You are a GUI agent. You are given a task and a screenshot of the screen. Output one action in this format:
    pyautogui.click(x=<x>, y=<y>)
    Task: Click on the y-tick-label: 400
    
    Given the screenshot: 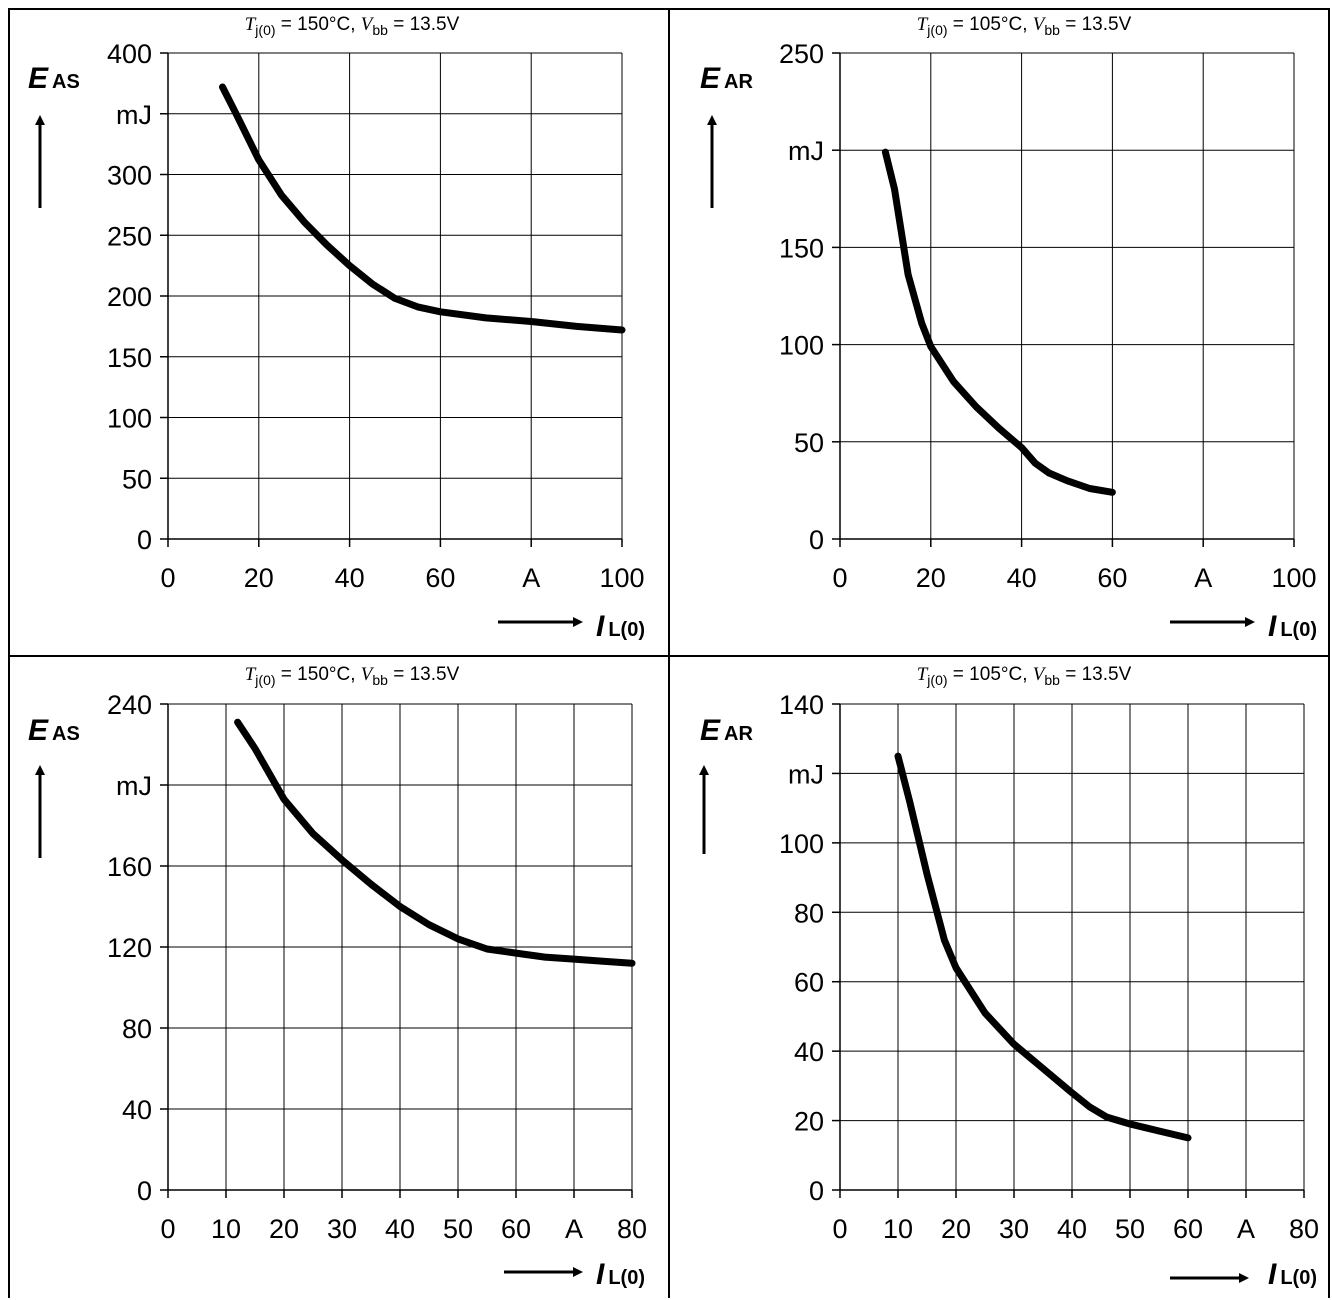 What is the action you would take?
    pyautogui.click(x=129, y=54)
    